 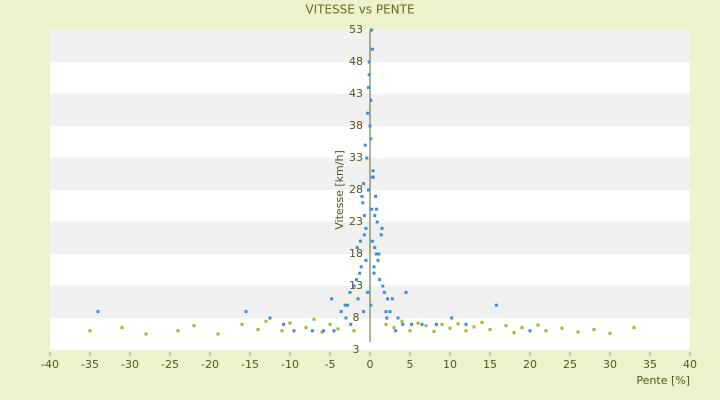 I want to click on x-tick-label: 10, so click(x=450, y=364).